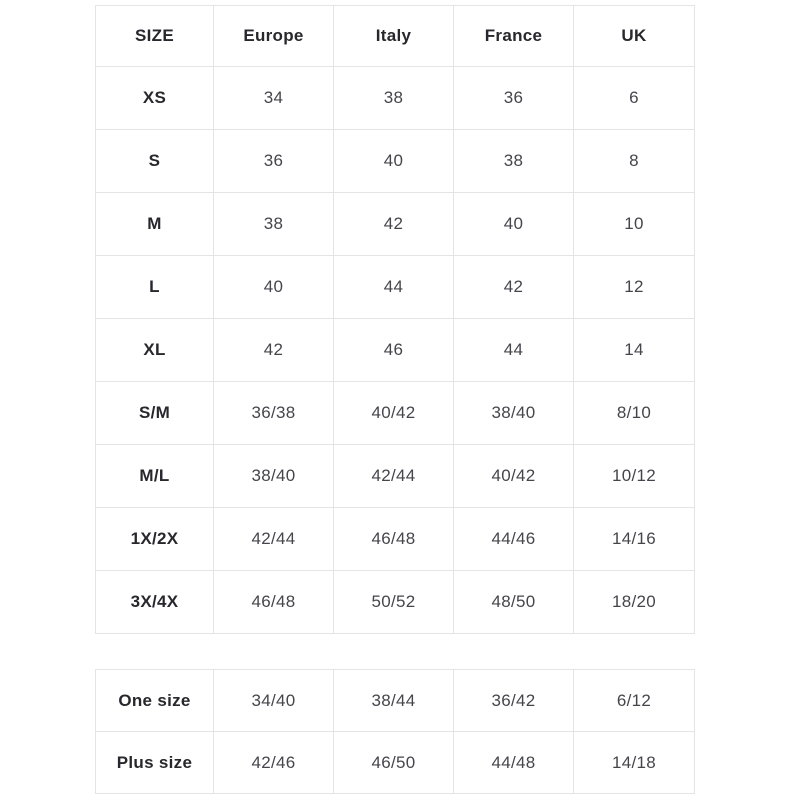 The height and width of the screenshot is (800, 800). What do you see at coordinates (154, 36) in the screenshot?
I see `header-cell-size: SIZE` at bounding box center [154, 36].